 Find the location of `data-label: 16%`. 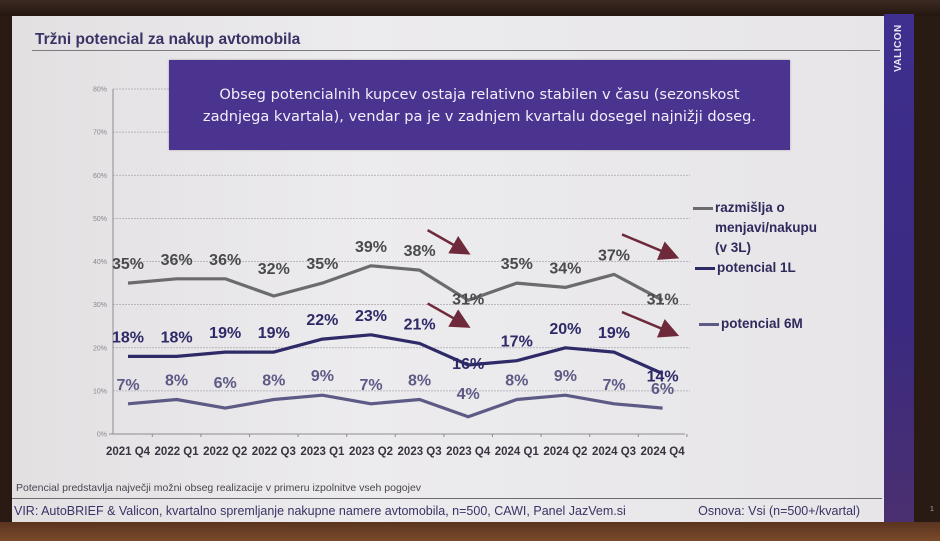

data-label: 16% is located at coordinates (468, 364).